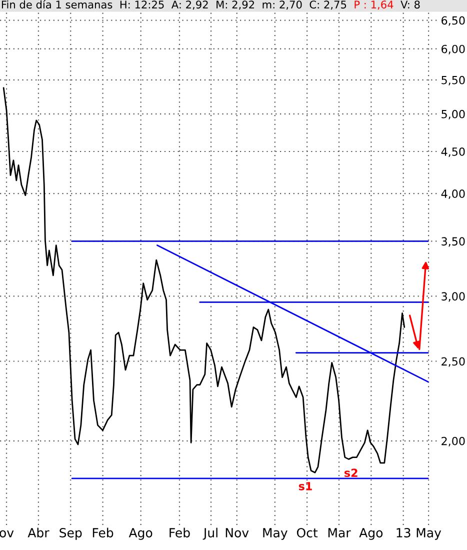  Describe the element at coordinates (453, 152) in the screenshot. I see `y-tick-label: 4,50` at that location.